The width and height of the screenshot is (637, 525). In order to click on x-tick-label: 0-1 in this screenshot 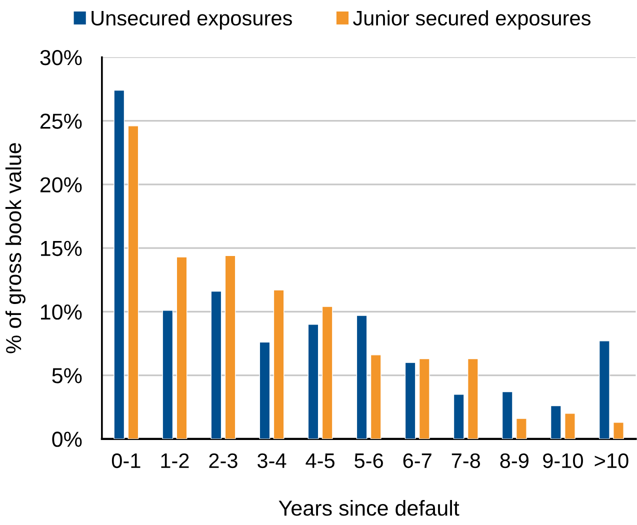, I will do `click(126, 460)`.